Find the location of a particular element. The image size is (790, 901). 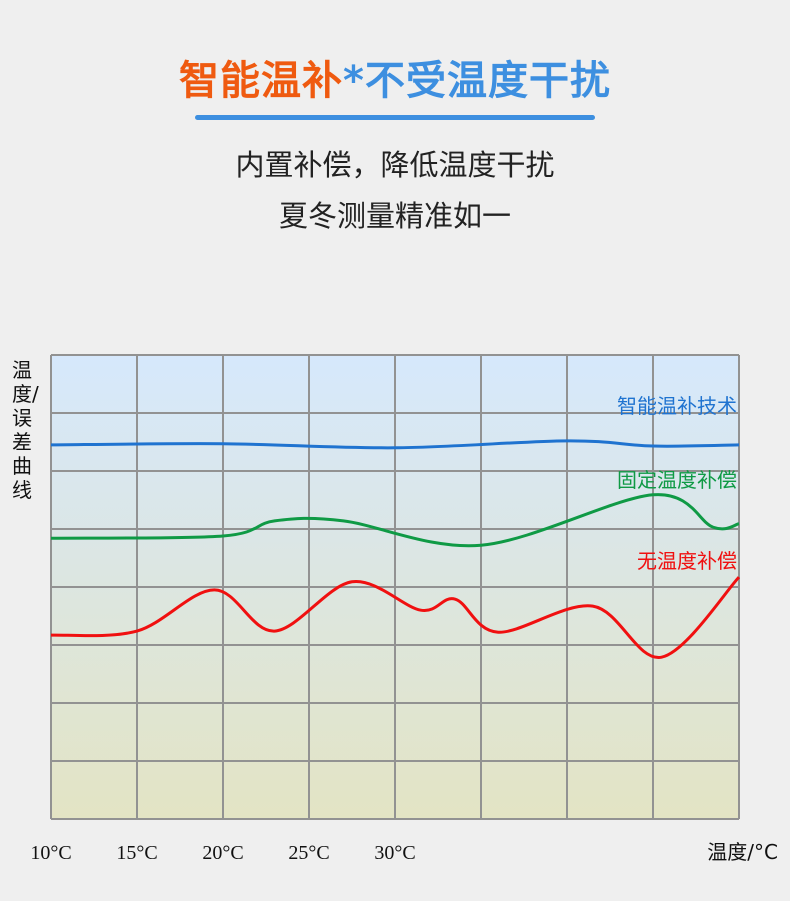

subtitle-line-1: 内置补偿，降低温度干扰 is located at coordinates (395, 165).